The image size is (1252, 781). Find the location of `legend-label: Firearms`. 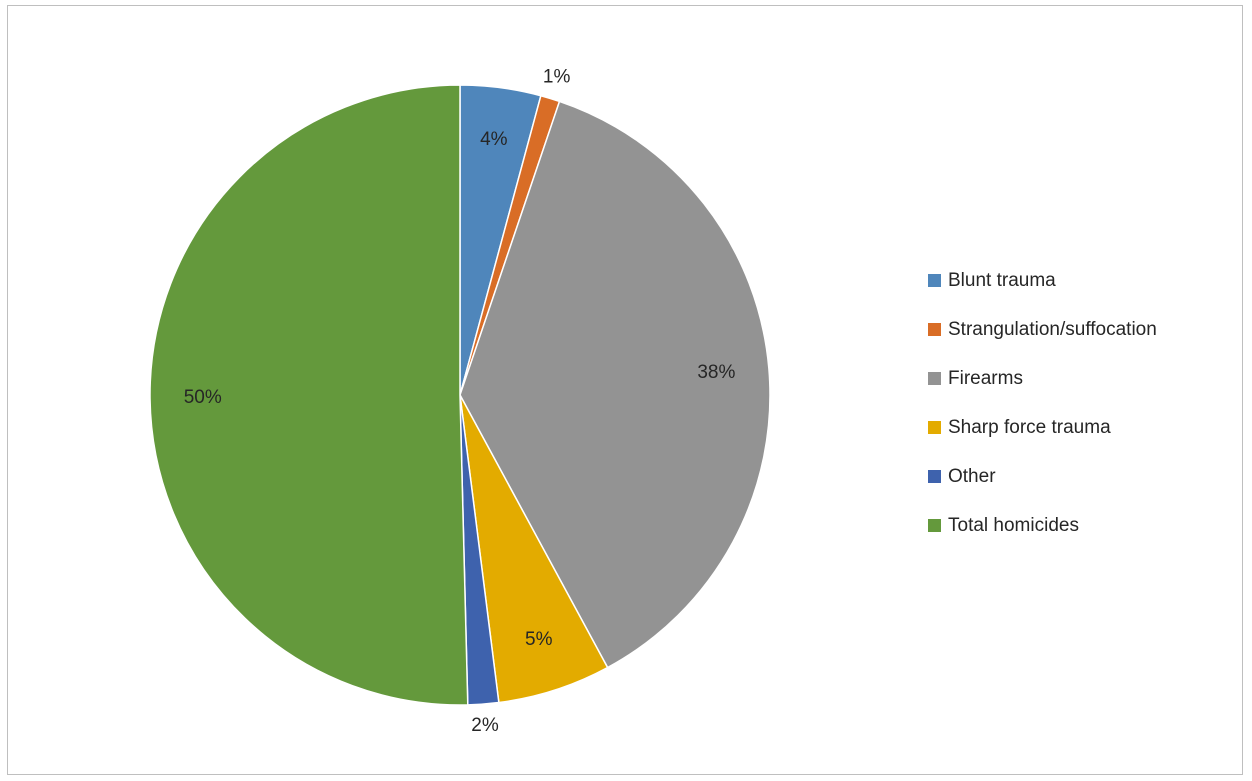

legend-label: Firearms is located at coordinates (985, 378).